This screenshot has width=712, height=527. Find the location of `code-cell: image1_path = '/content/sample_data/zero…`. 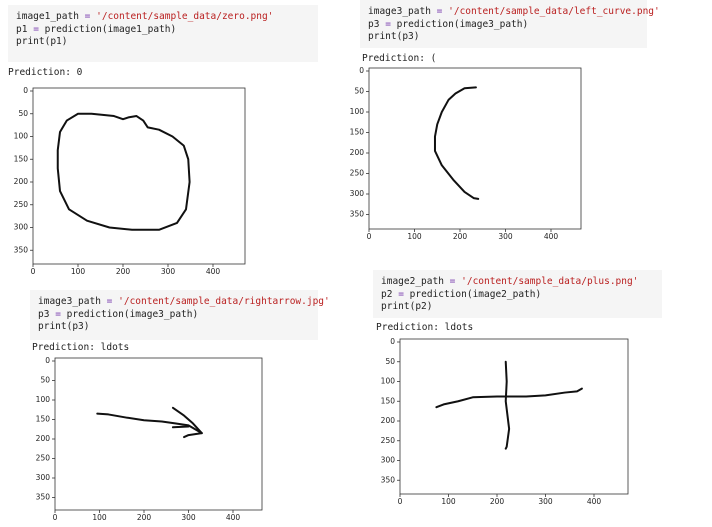

code-cell: image1_path = '/content/sample_data/zero… is located at coordinates (163, 33).